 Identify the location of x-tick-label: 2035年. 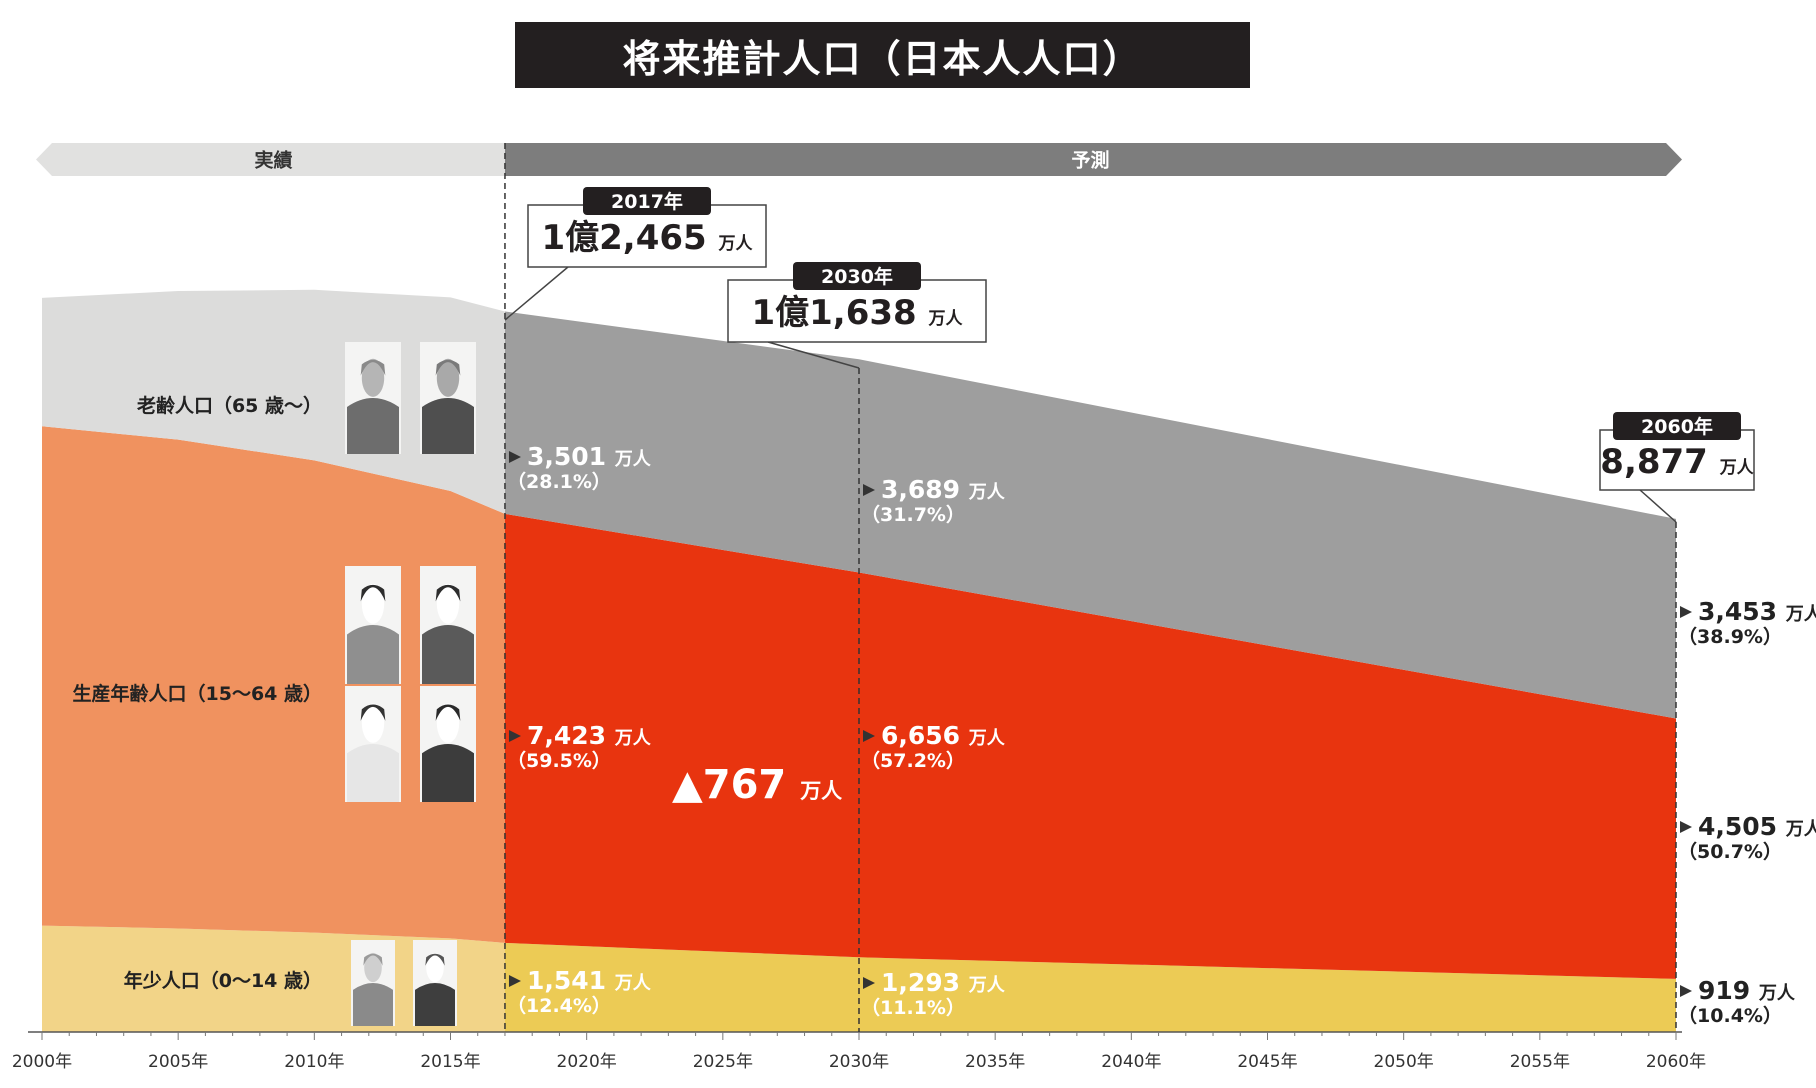
(995, 1062).